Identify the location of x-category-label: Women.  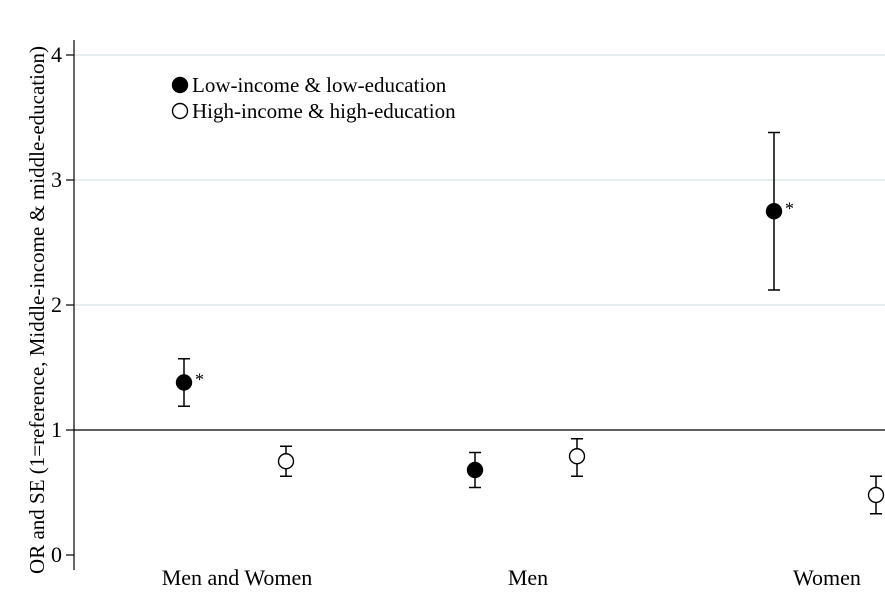
(827, 577).